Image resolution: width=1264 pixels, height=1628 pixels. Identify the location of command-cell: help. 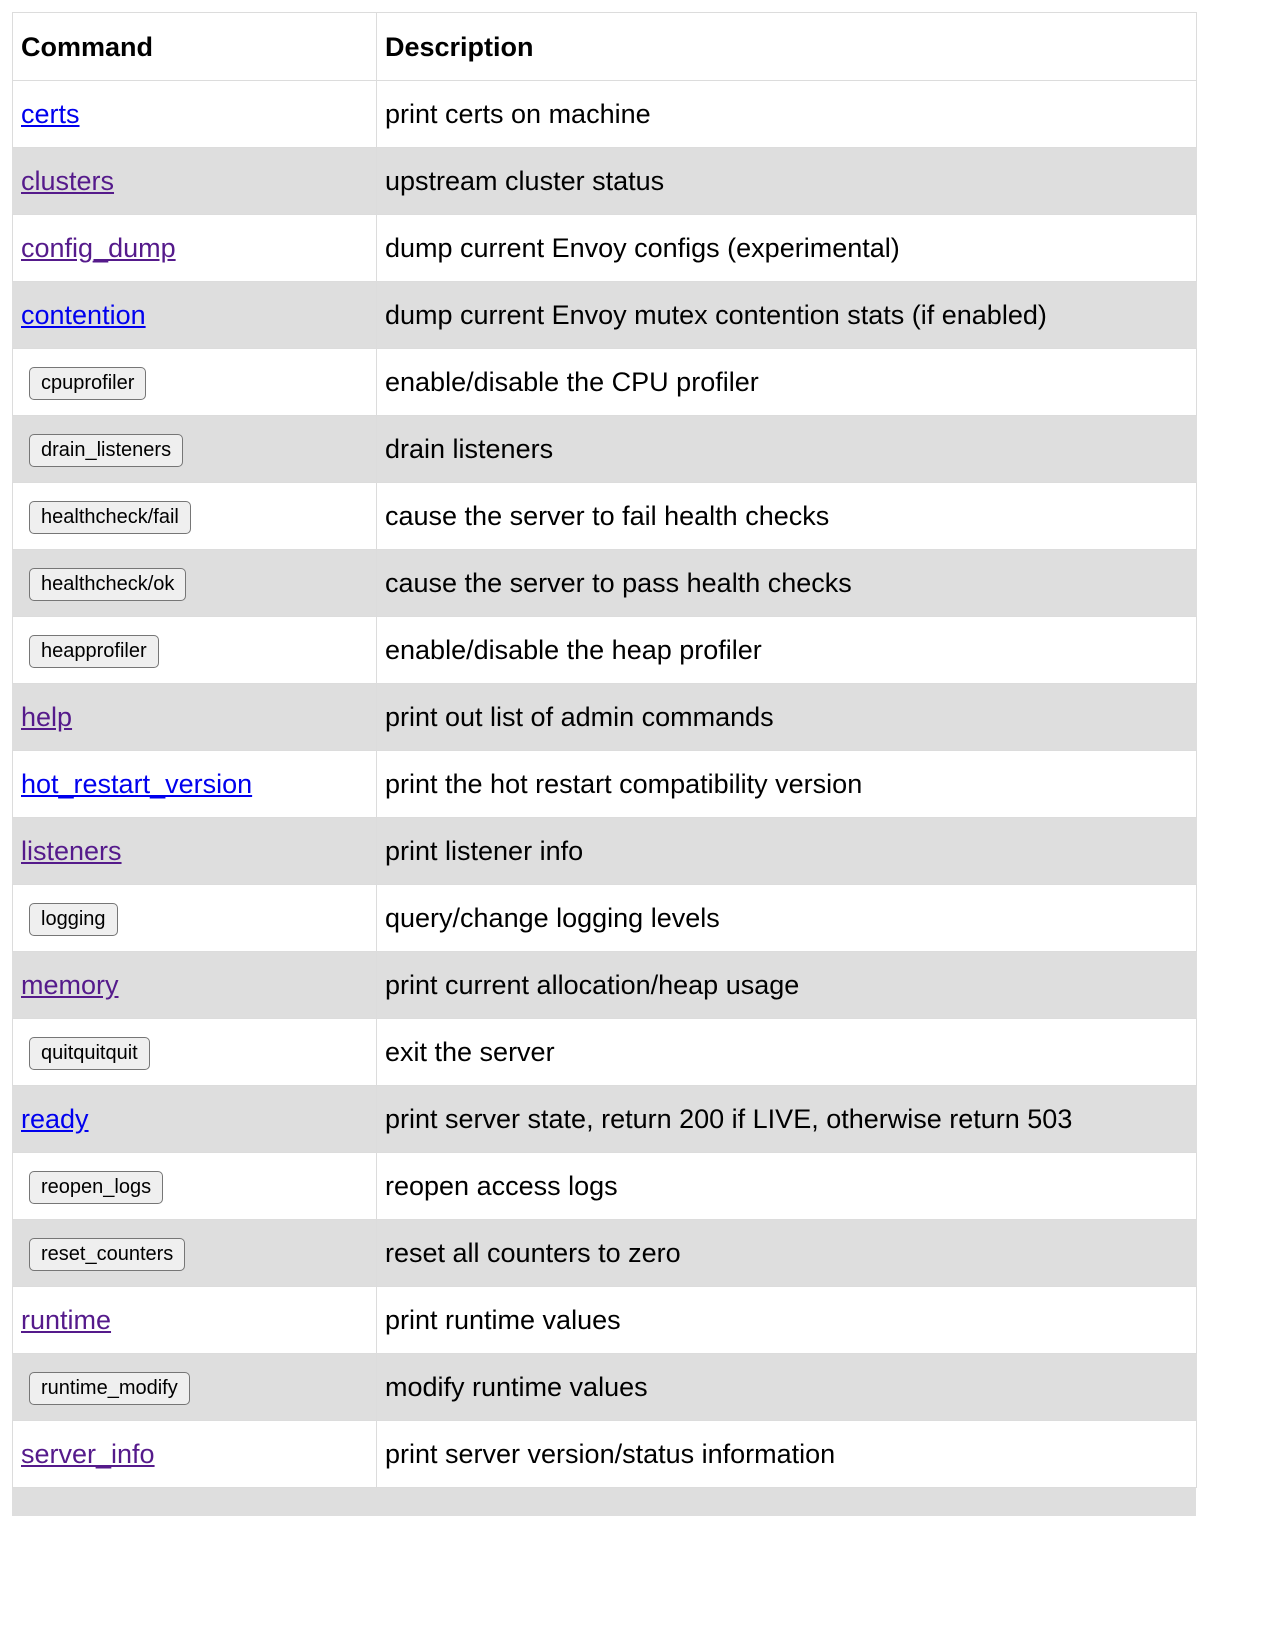
(194, 717).